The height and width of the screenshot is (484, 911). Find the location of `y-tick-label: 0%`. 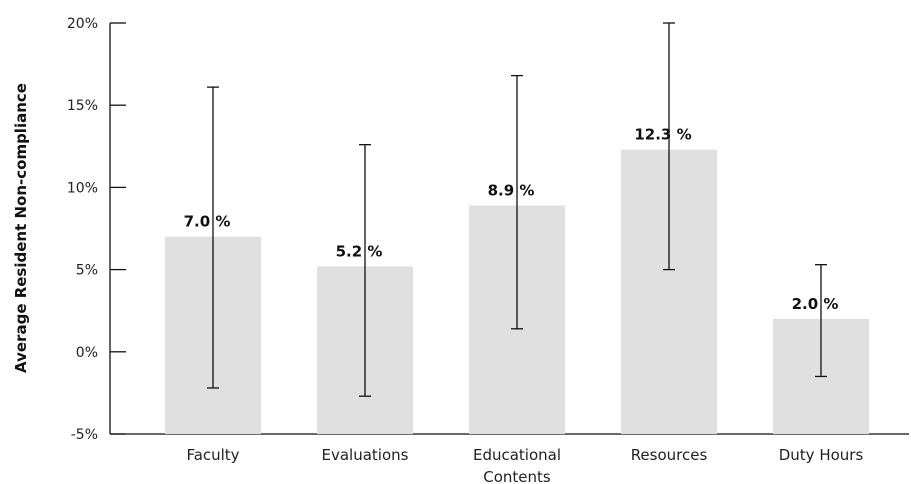

y-tick-label: 0% is located at coordinates (87, 353).